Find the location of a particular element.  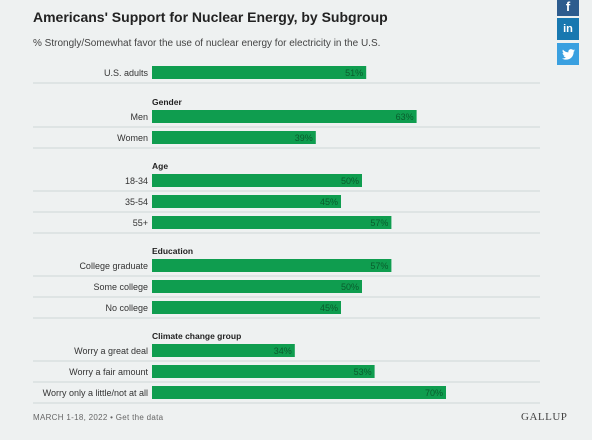

data-label: 63% is located at coordinates (405, 117).